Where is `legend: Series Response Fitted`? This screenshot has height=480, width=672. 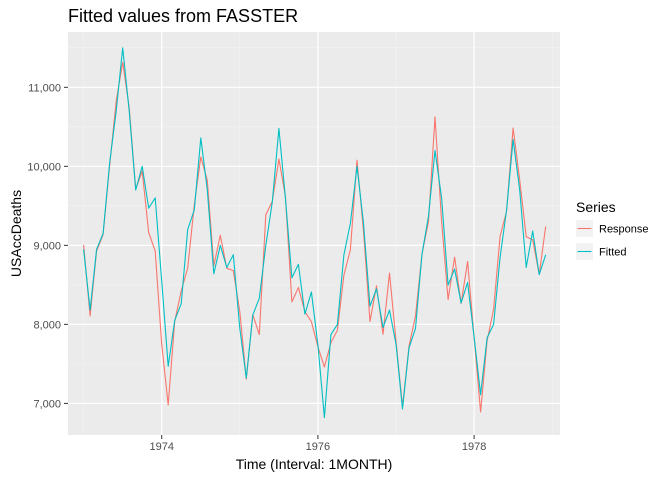 legend: Series Response Fitted is located at coordinates (612, 229).